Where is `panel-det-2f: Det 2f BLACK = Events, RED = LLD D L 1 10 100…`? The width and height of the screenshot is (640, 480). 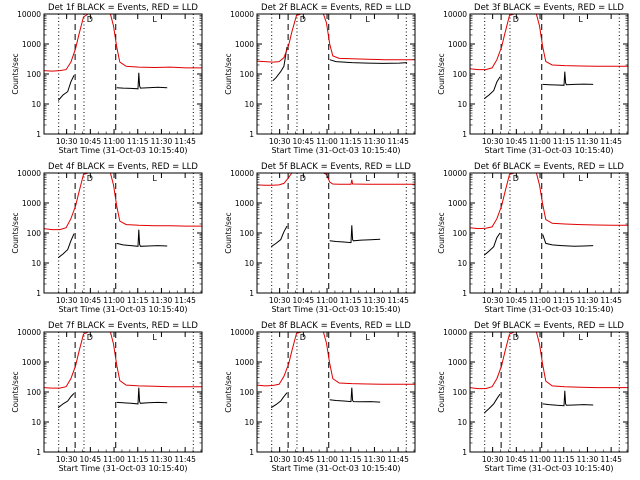
panel-det-2f: Det 2f BLACK = Events, RED = LLD D L 1 10 100… is located at coordinates (320, 79).